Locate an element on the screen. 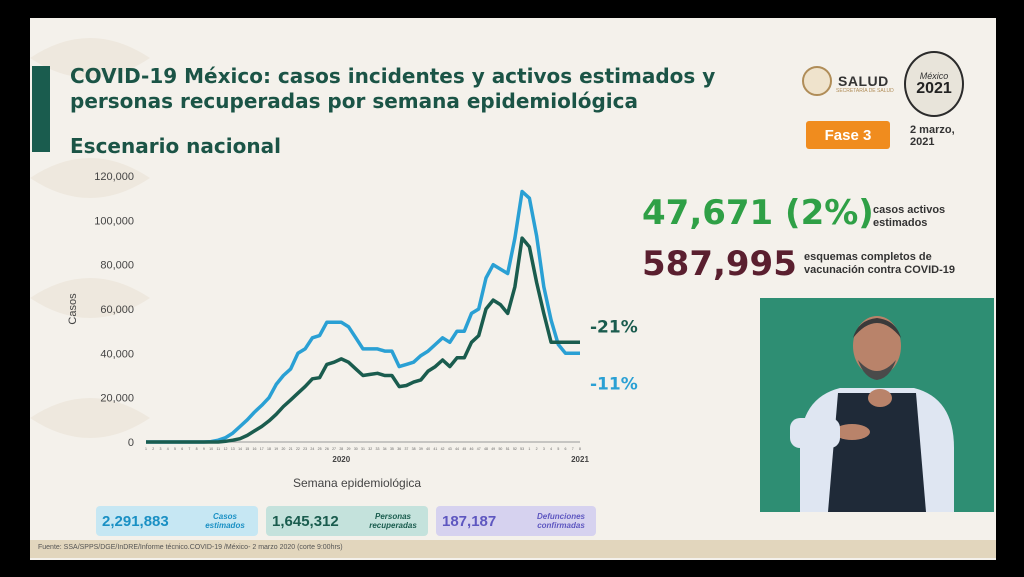 The height and width of the screenshot is (577, 1024). y-tick-label: 100,000 is located at coordinates (114, 221).